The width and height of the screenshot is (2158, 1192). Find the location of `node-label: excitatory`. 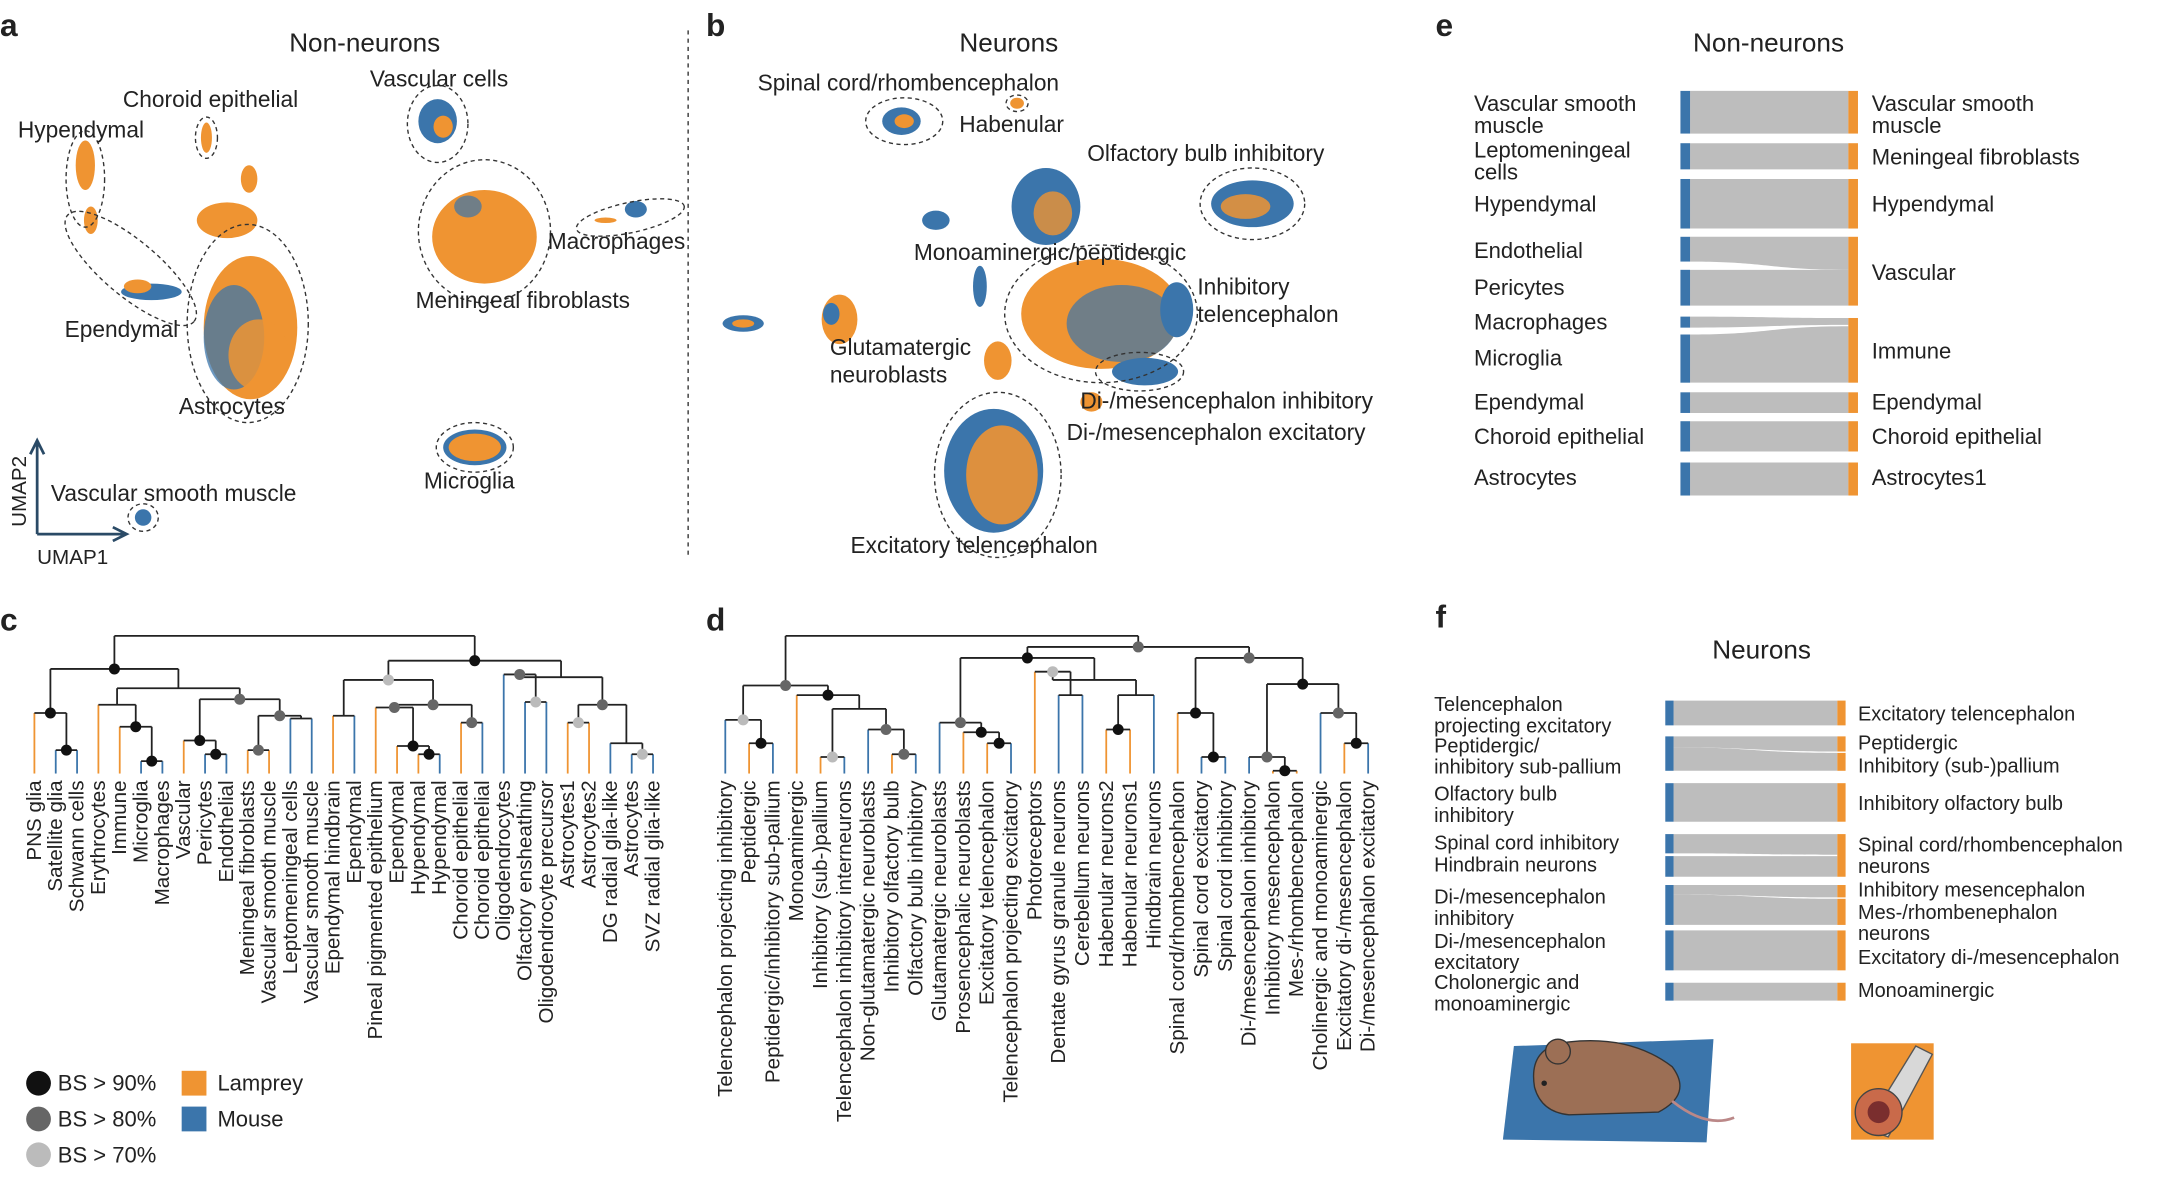

node-label: excitatory is located at coordinates (1476, 963).